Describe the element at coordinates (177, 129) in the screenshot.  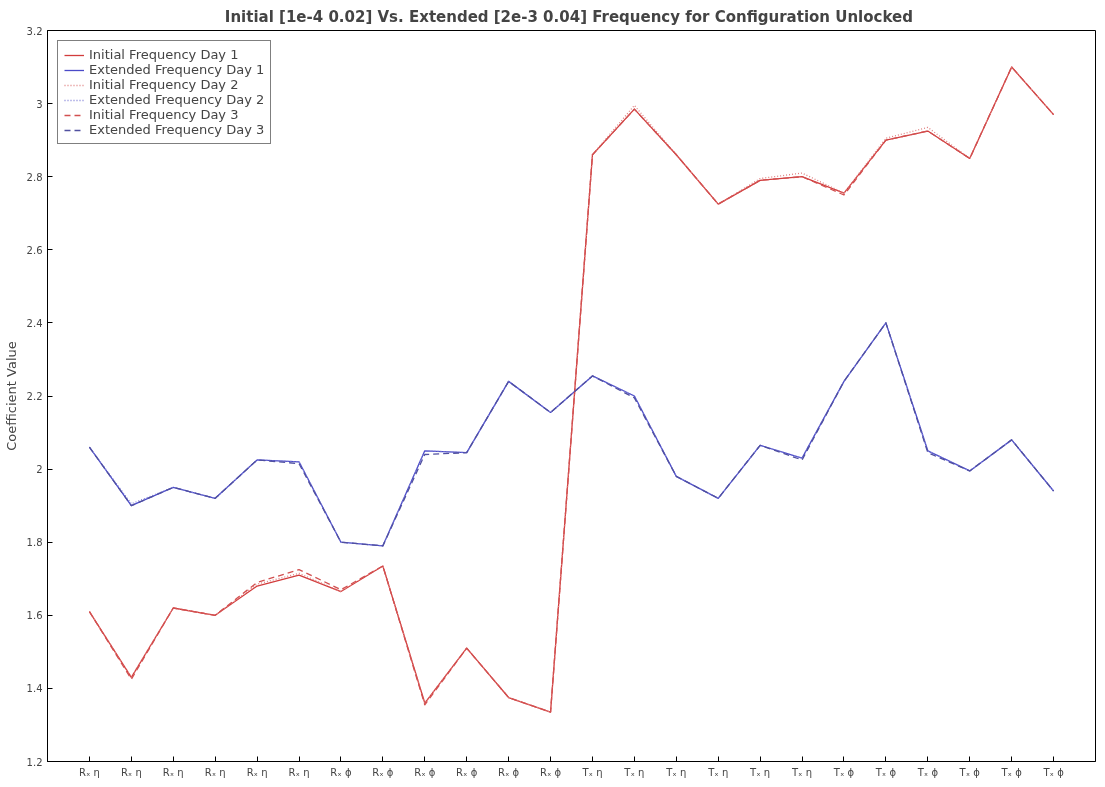
I see `legend-label: Extended Frequency Day 3` at that location.